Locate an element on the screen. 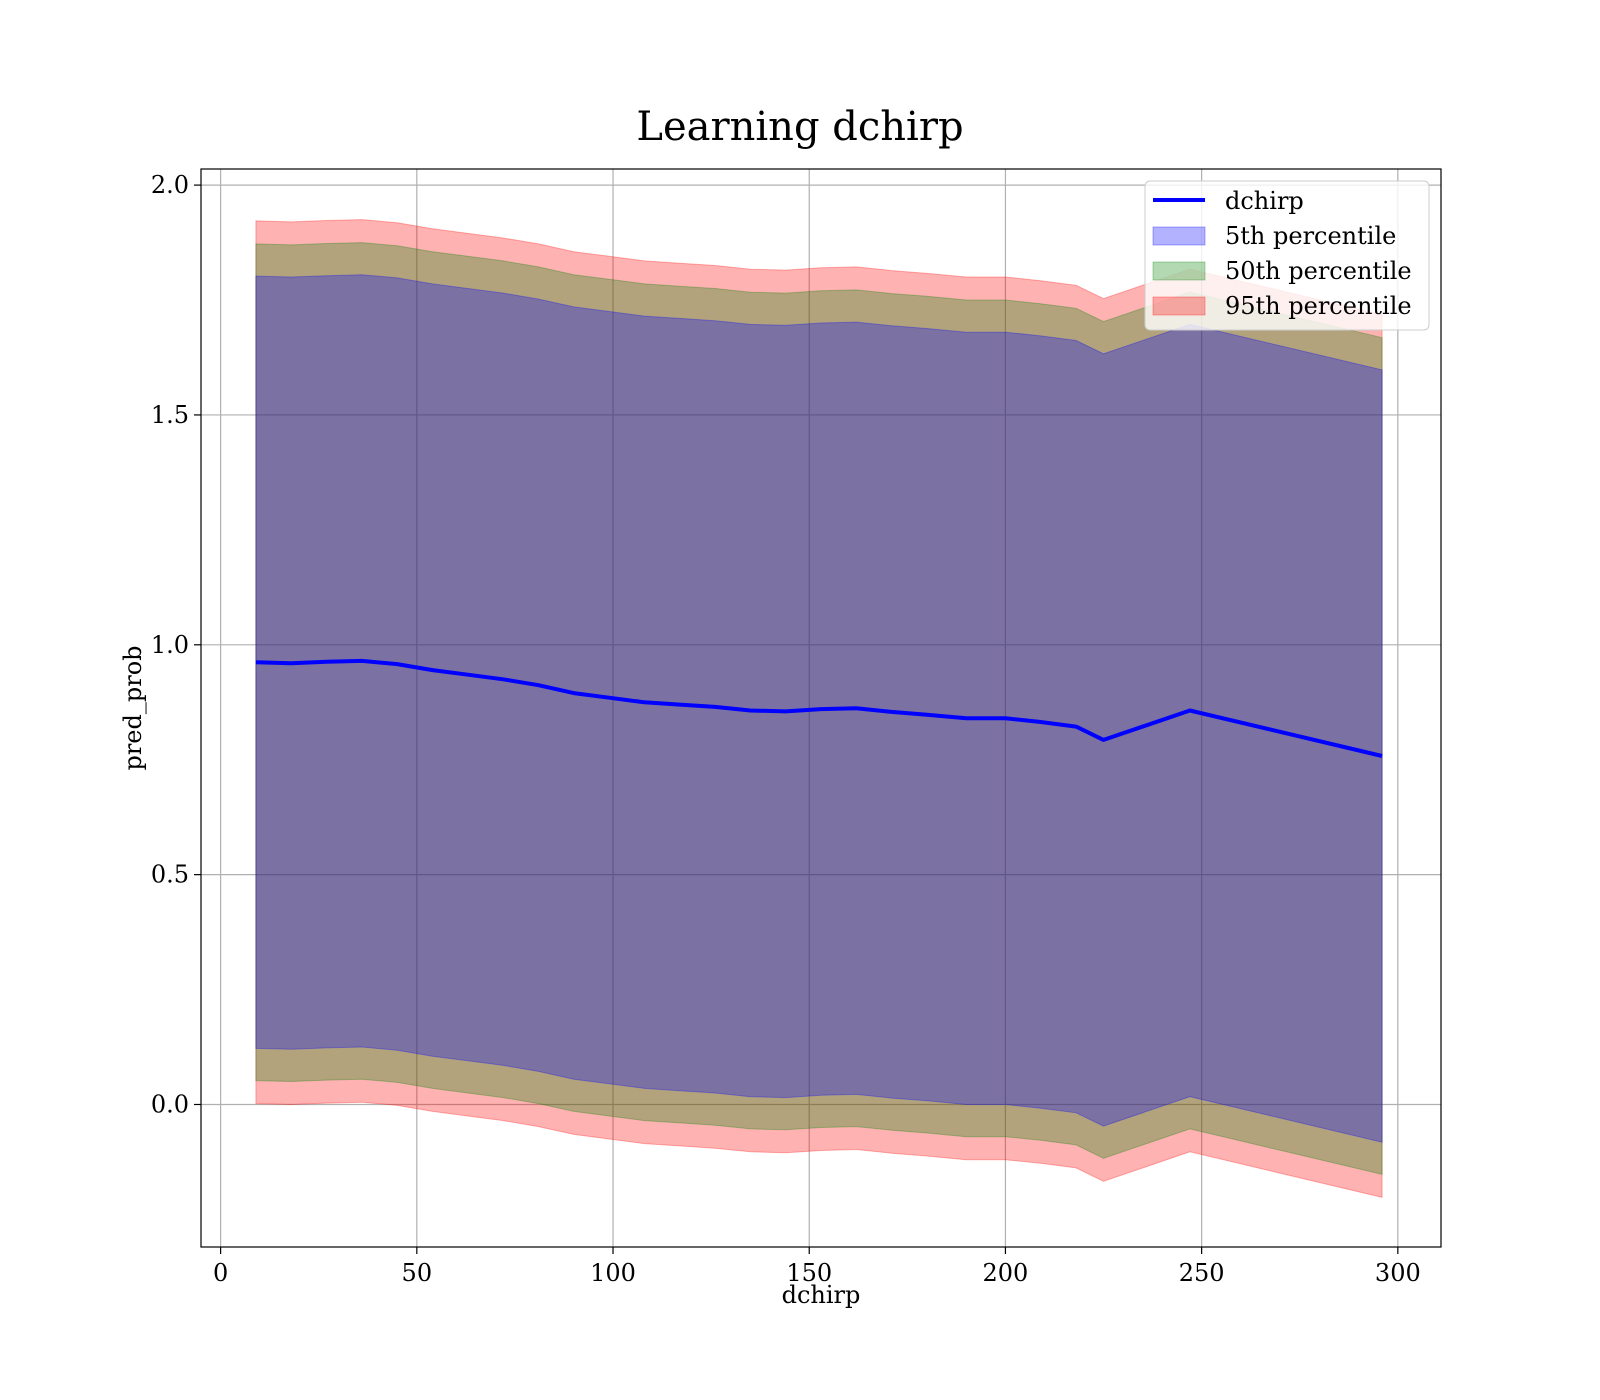  y-tick-label-3: 1.5 is located at coordinates (170, 415).